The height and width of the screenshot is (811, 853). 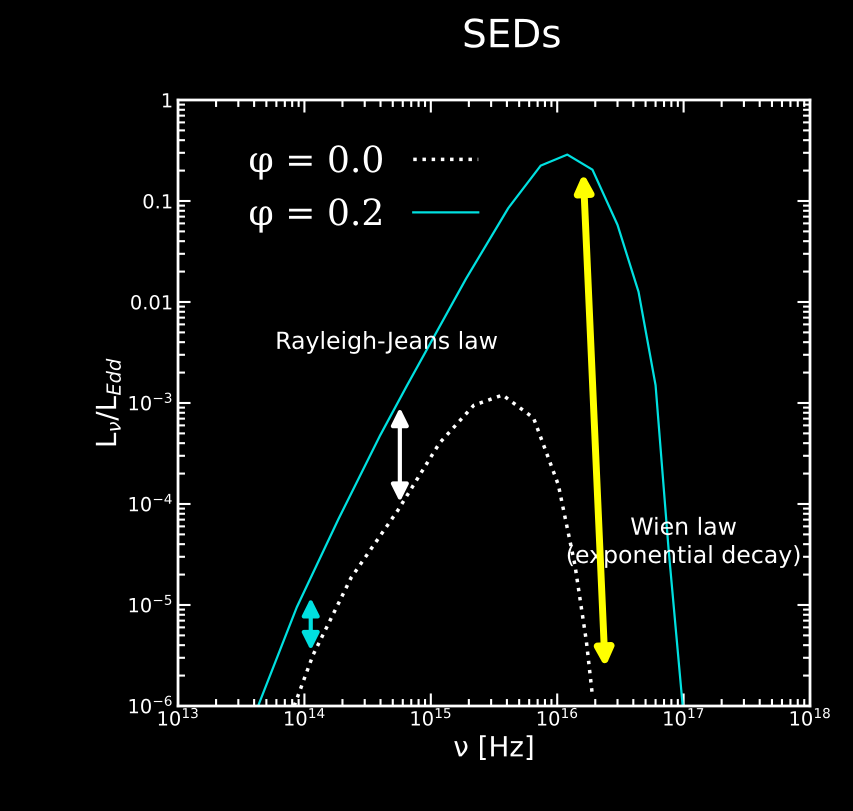 I want to click on x-tick-label: 10$^{17}$, so click(x=684, y=717).